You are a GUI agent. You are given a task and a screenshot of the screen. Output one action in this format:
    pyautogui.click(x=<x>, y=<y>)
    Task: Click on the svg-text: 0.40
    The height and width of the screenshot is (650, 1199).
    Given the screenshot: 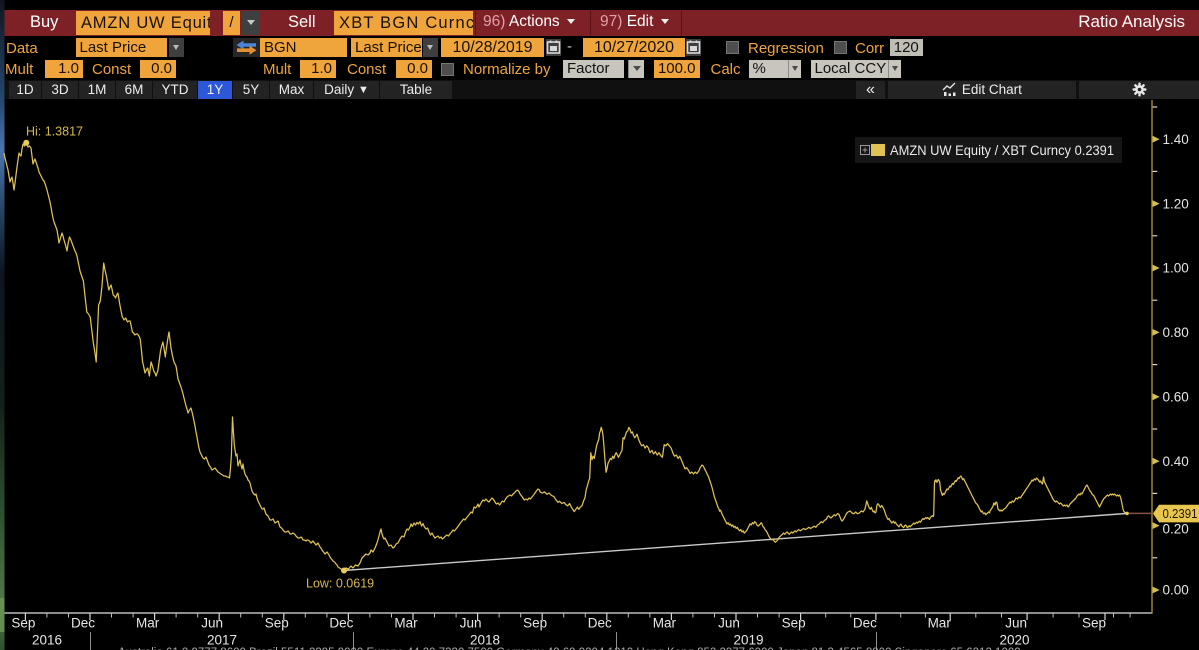 What is the action you would take?
    pyautogui.click(x=1176, y=461)
    